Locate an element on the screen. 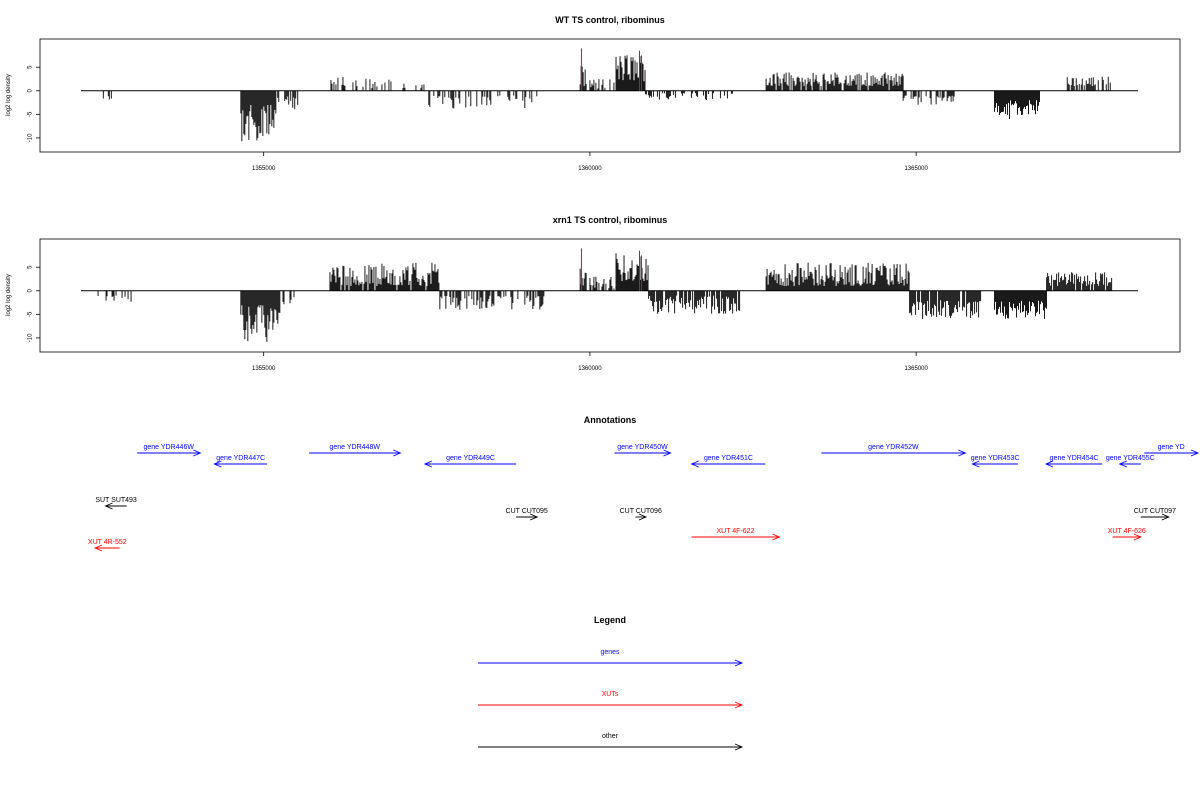 The image size is (1200, 800). panel-title: xrn1 TS control, ribominus is located at coordinates (610, 220).